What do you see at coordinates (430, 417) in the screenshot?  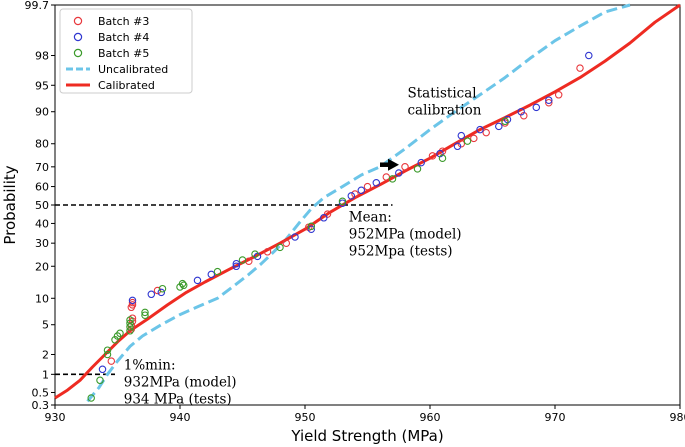 I see `x-tick-label: 960` at bounding box center [430, 417].